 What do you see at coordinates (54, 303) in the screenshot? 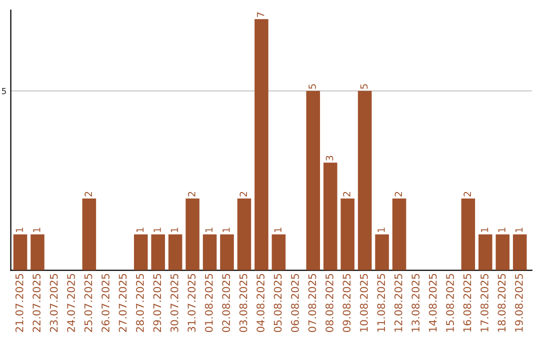
I see `x-tick-label: 23.07.2025` at bounding box center [54, 303].